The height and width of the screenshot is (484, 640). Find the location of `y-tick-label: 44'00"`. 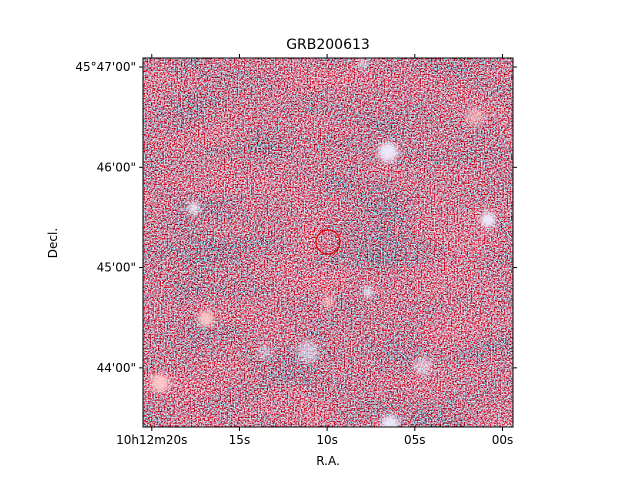

y-tick-label: 44'00" is located at coordinates (116, 368).